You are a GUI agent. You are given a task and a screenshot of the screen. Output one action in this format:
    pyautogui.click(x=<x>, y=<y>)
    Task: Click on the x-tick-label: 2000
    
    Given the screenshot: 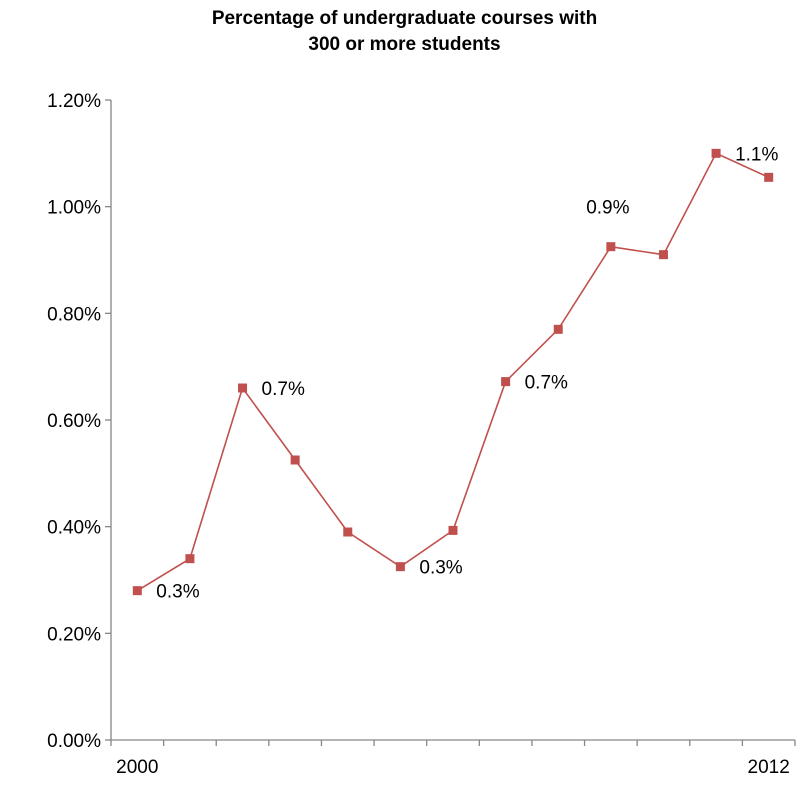 What is the action you would take?
    pyautogui.click(x=137, y=767)
    